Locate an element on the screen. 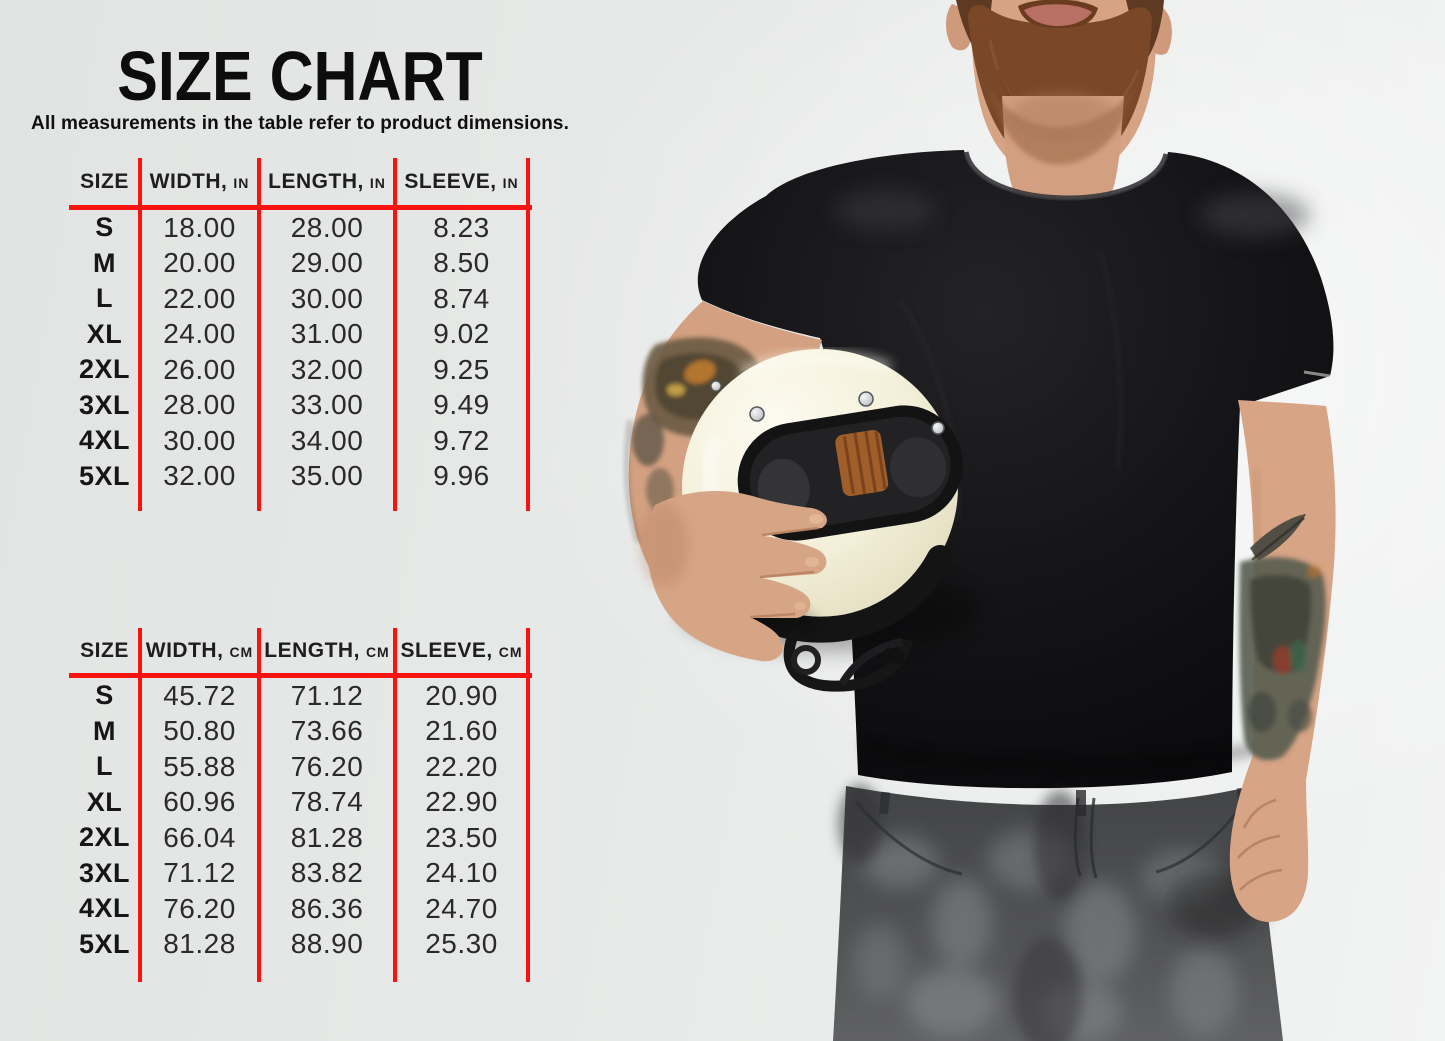 The width and height of the screenshot is (1445, 1041). column-header-sleeve: SLEEVE, CM is located at coordinates (461, 650).